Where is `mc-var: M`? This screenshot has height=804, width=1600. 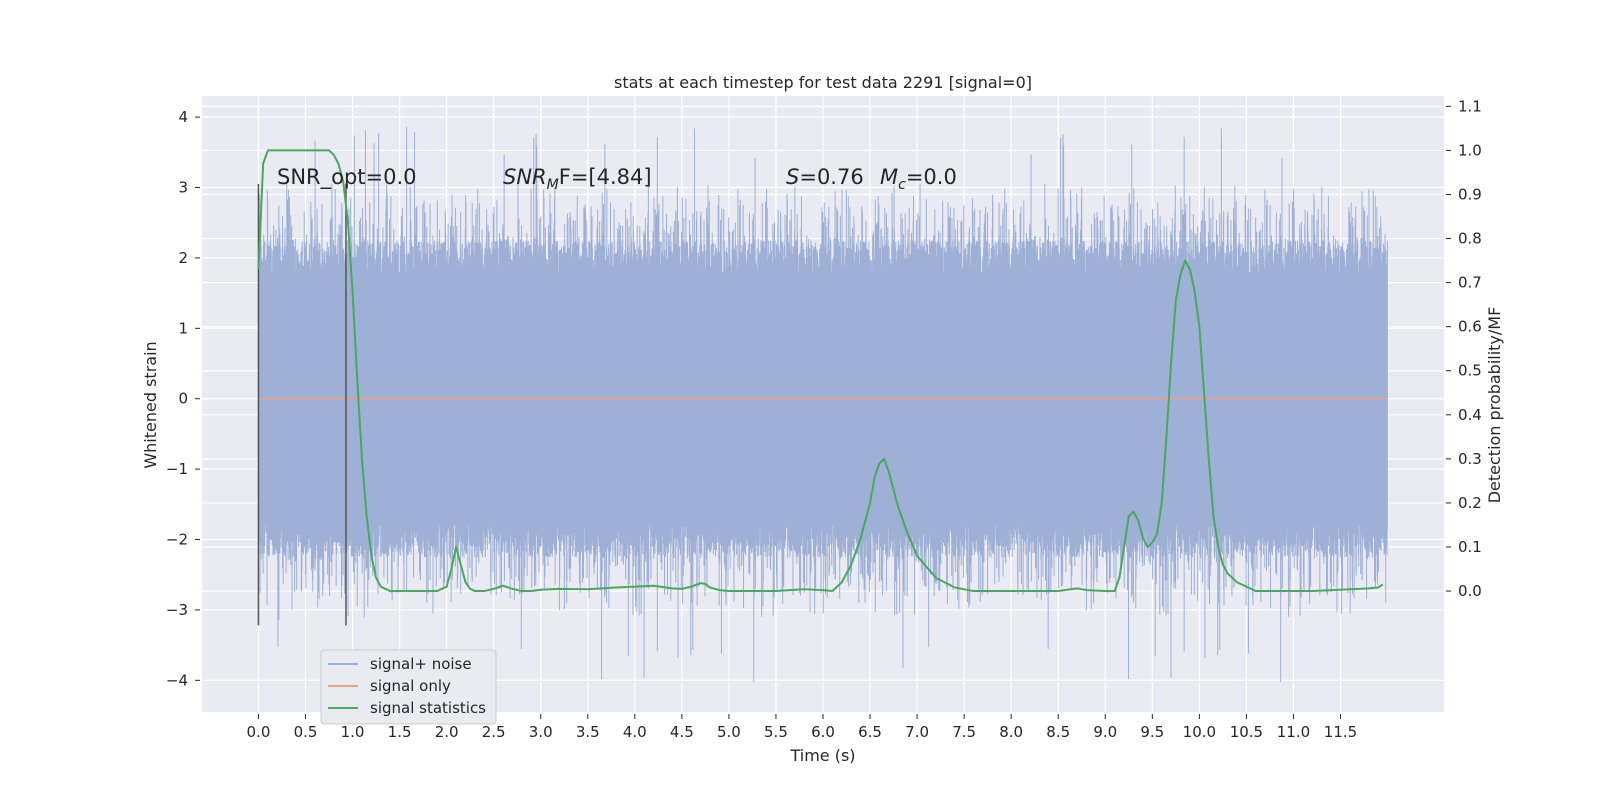 mc-var: M is located at coordinates (889, 177).